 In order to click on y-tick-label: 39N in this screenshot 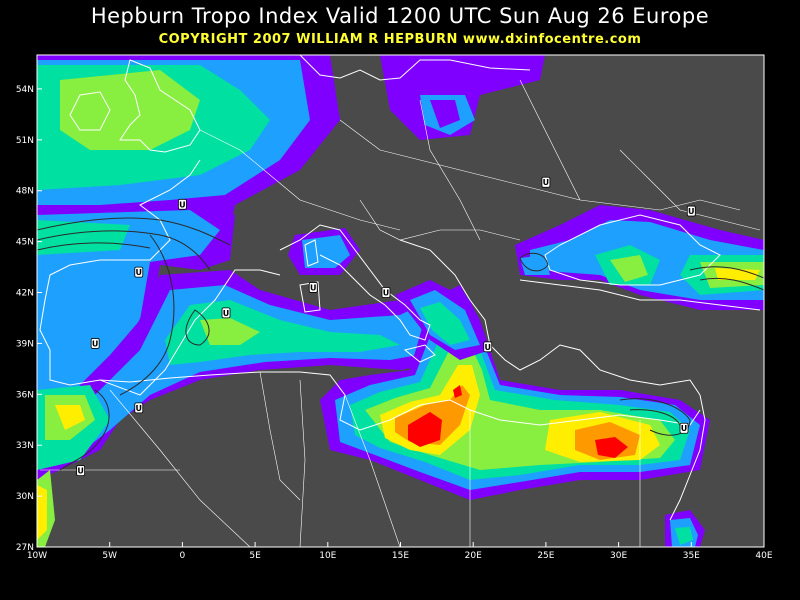, I will do `click(25, 344)`.